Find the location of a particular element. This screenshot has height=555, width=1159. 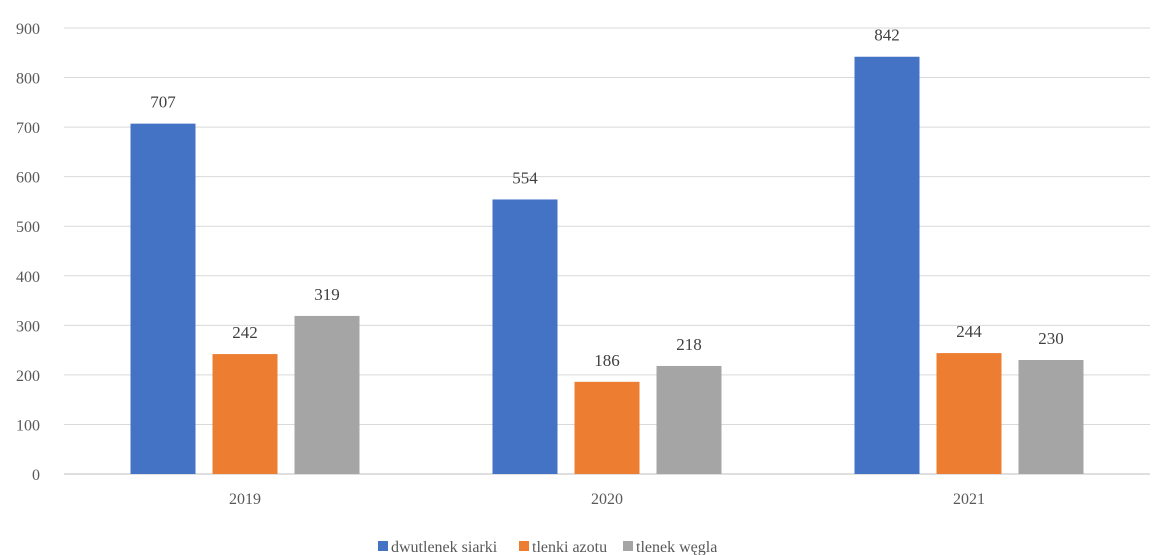

data-label: 554 is located at coordinates (525, 177).